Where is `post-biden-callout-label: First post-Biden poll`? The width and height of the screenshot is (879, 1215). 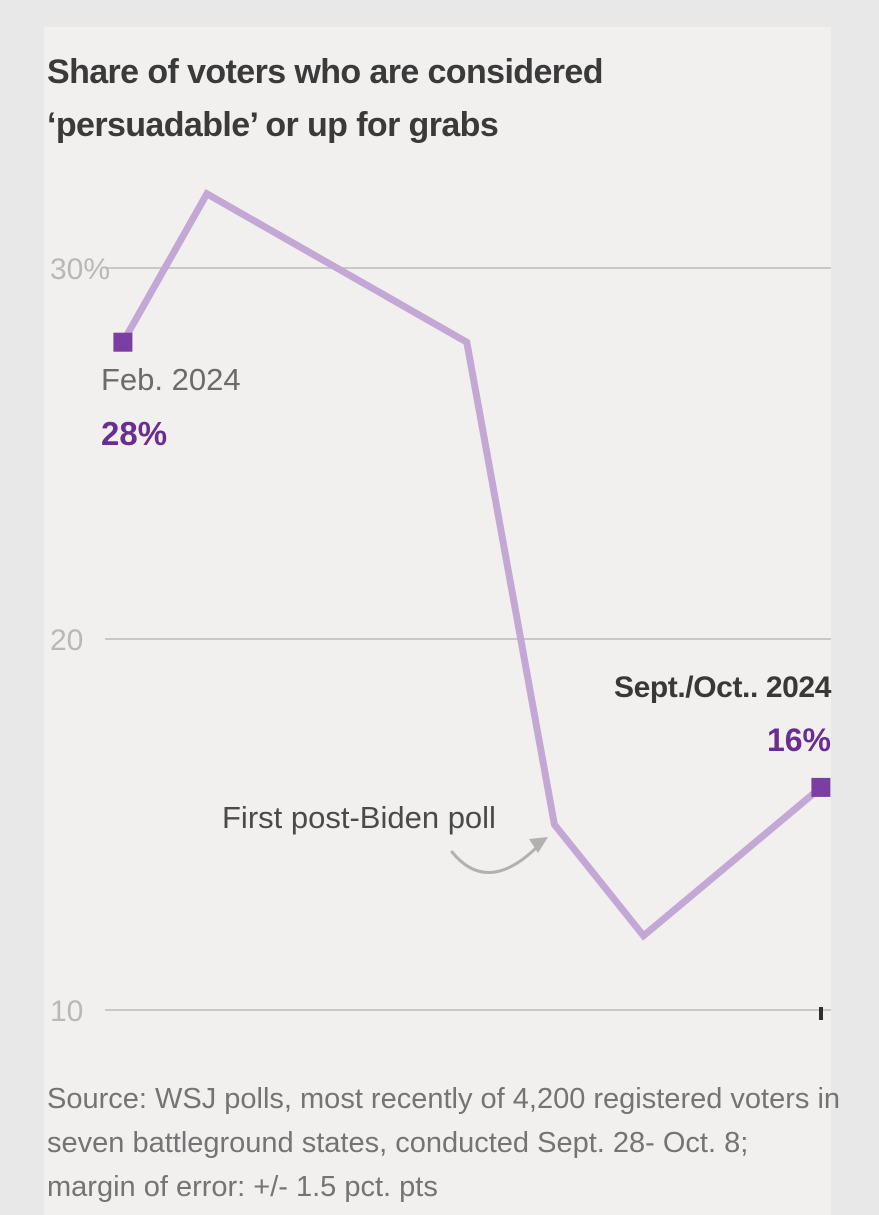
post-biden-callout-label: First post-Biden poll is located at coordinates (359, 817).